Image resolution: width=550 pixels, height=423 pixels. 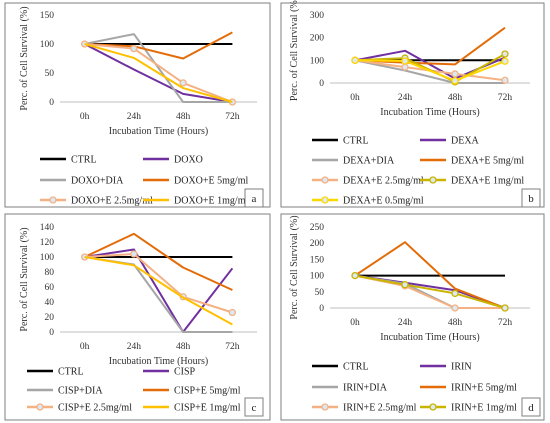 What do you see at coordinates (188, 160) in the screenshot?
I see `legend-label: DOXO` at bounding box center [188, 160].